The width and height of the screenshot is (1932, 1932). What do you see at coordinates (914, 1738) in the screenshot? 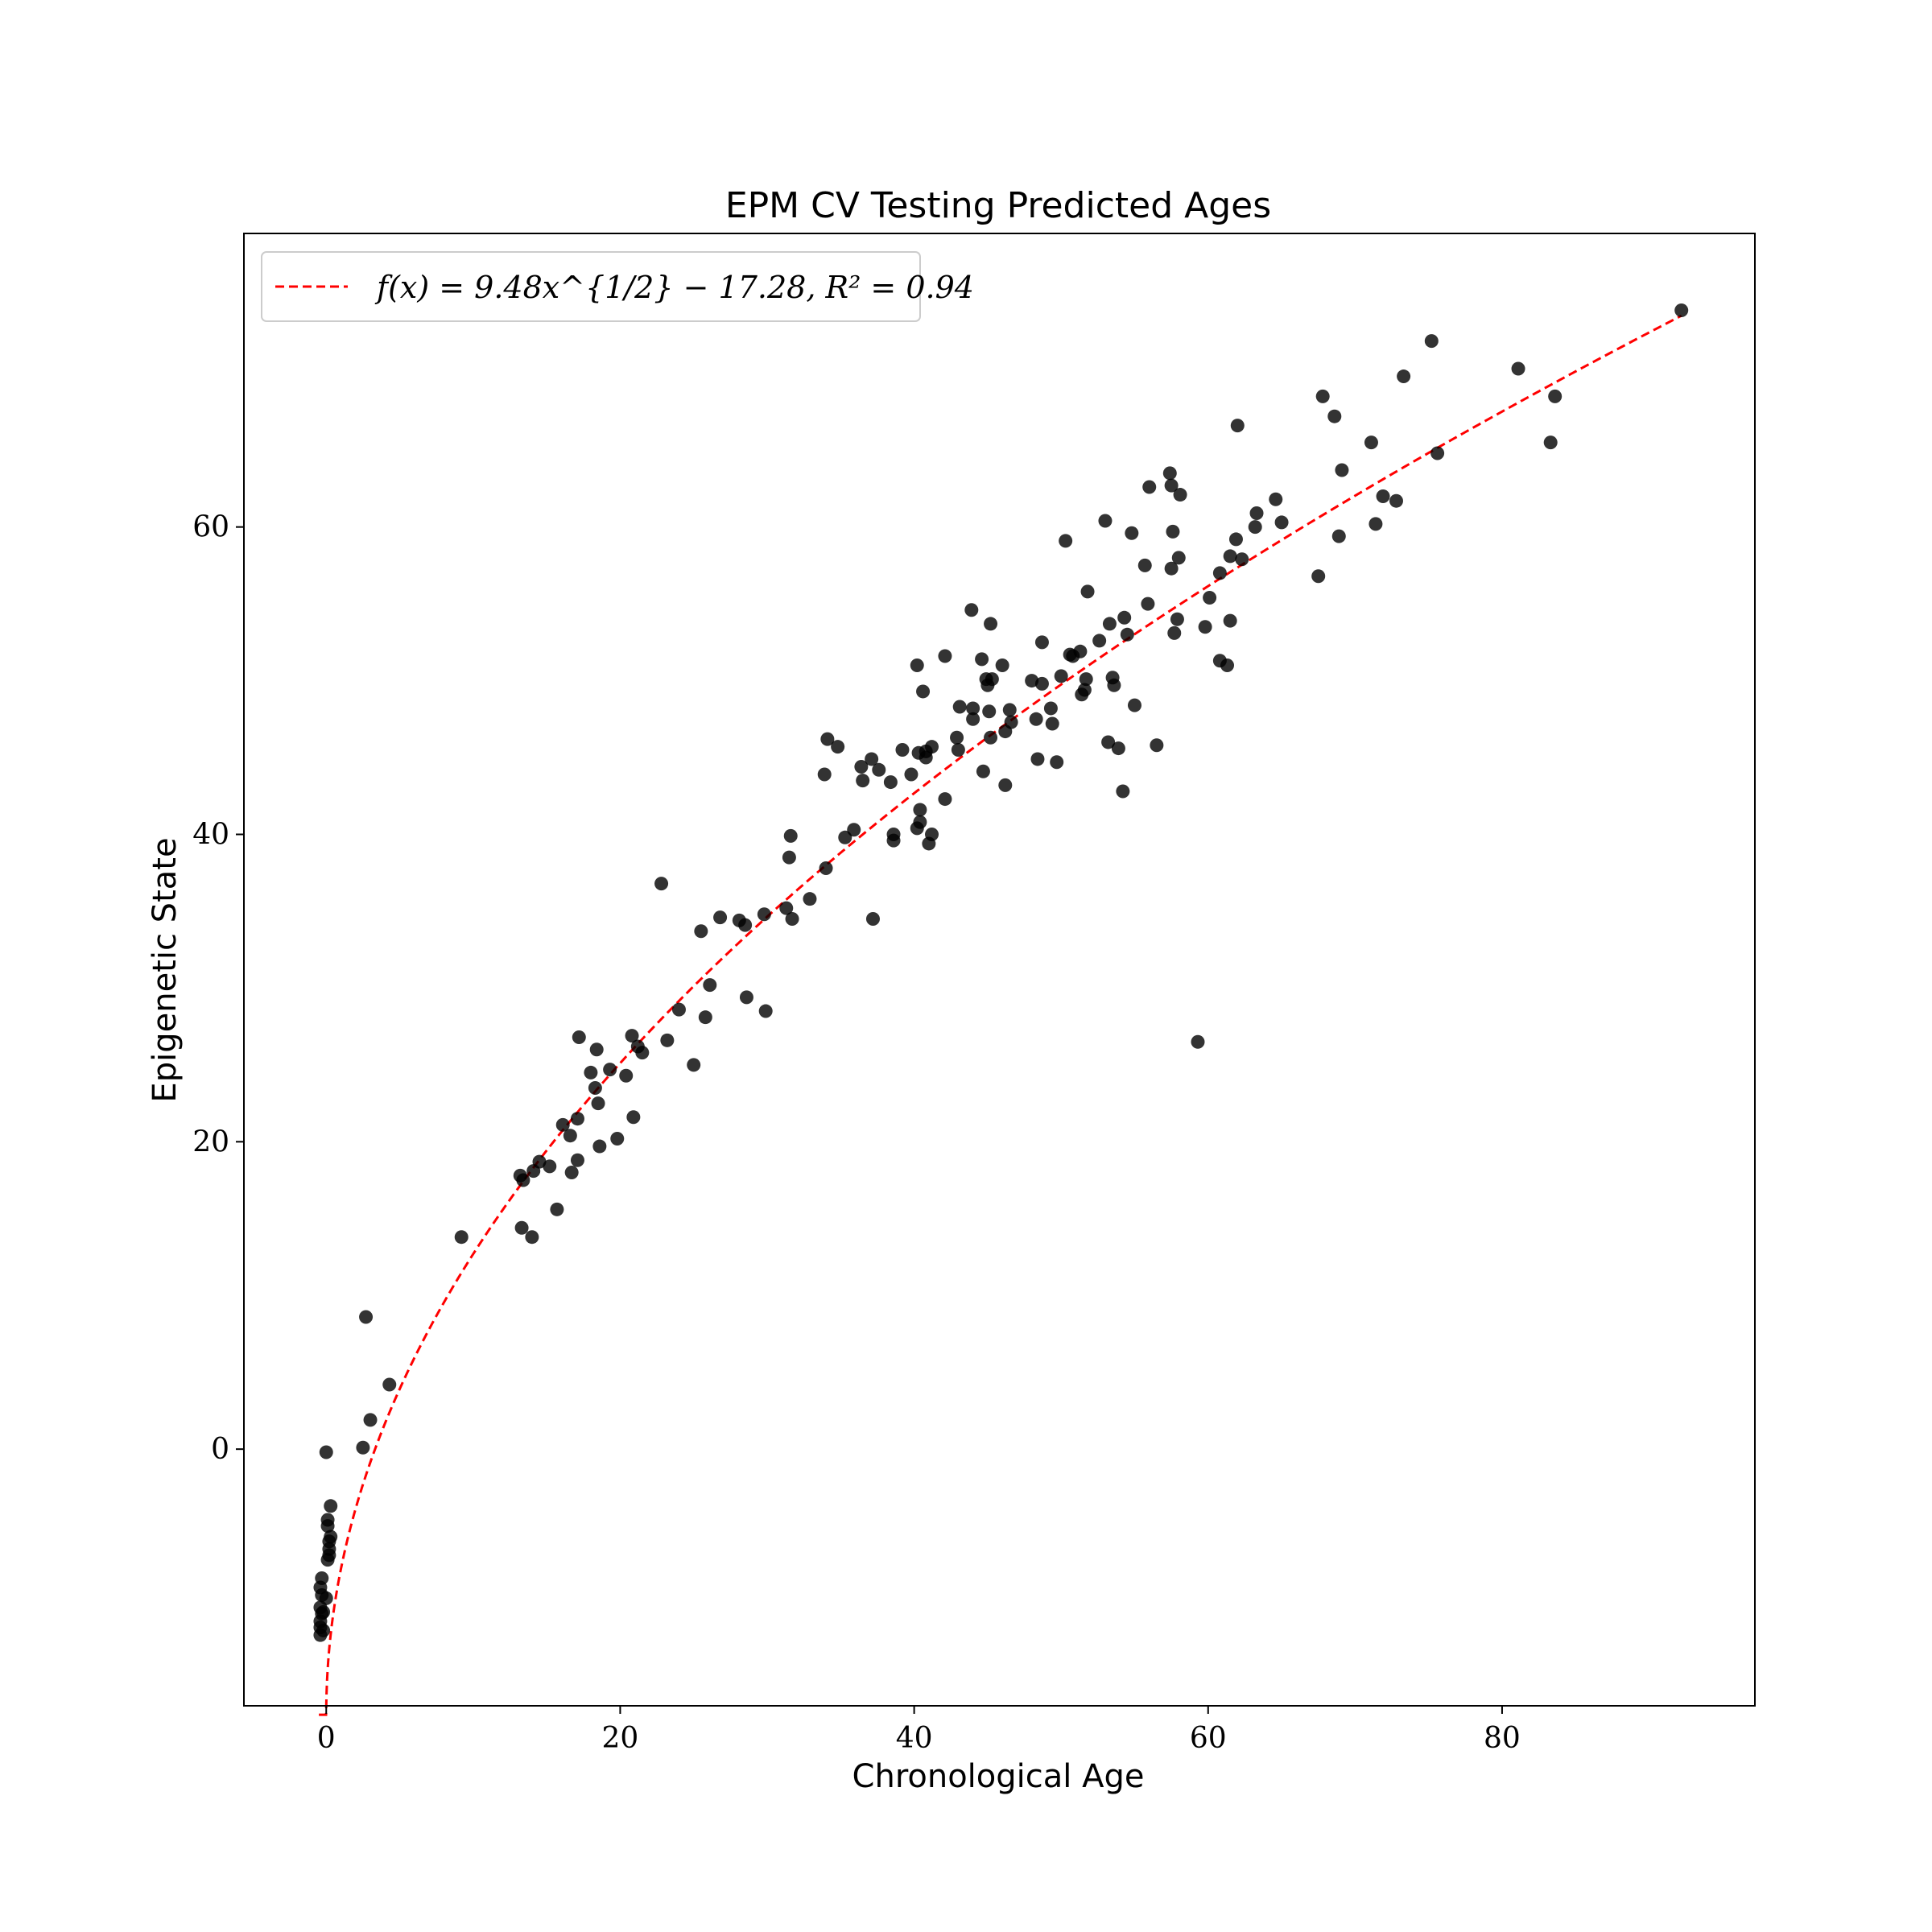
I see `x-tick-label: 40` at bounding box center [914, 1738].